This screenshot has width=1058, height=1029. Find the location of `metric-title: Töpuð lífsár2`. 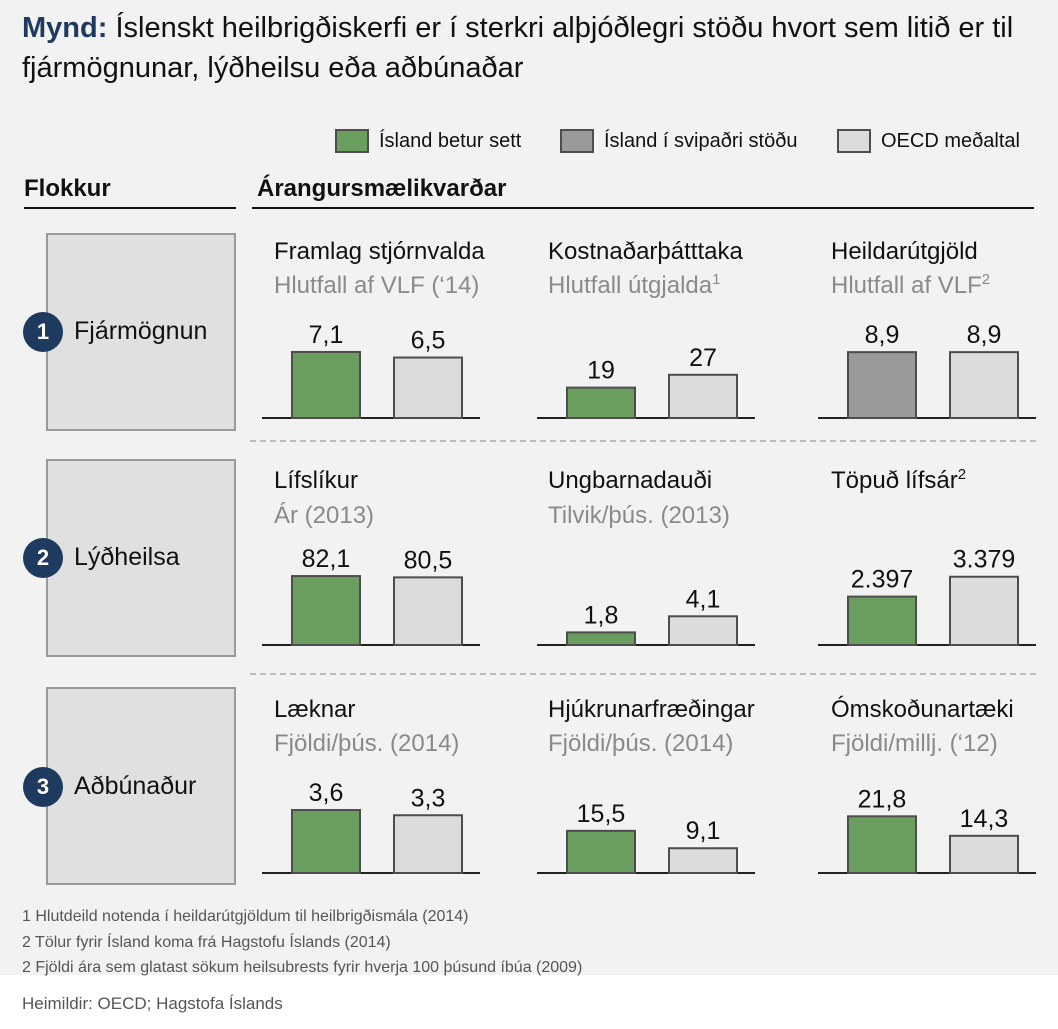

metric-title: Töpuð lífsár2 is located at coordinates (899, 480).